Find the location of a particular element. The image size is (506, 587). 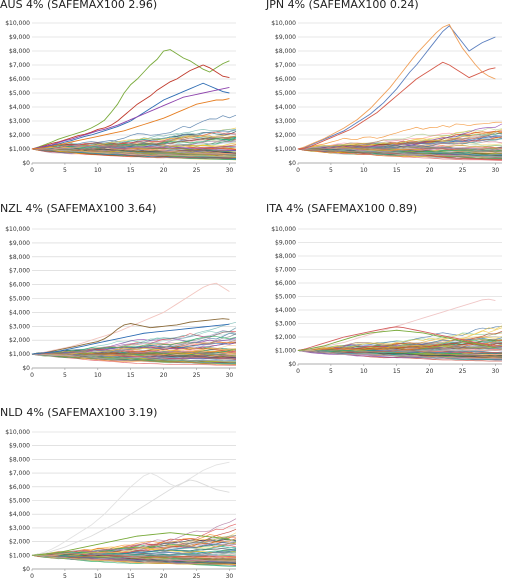

chart-title: NZL 4% (SAFEMAX100 3.64) is located at coordinates (78, 208).